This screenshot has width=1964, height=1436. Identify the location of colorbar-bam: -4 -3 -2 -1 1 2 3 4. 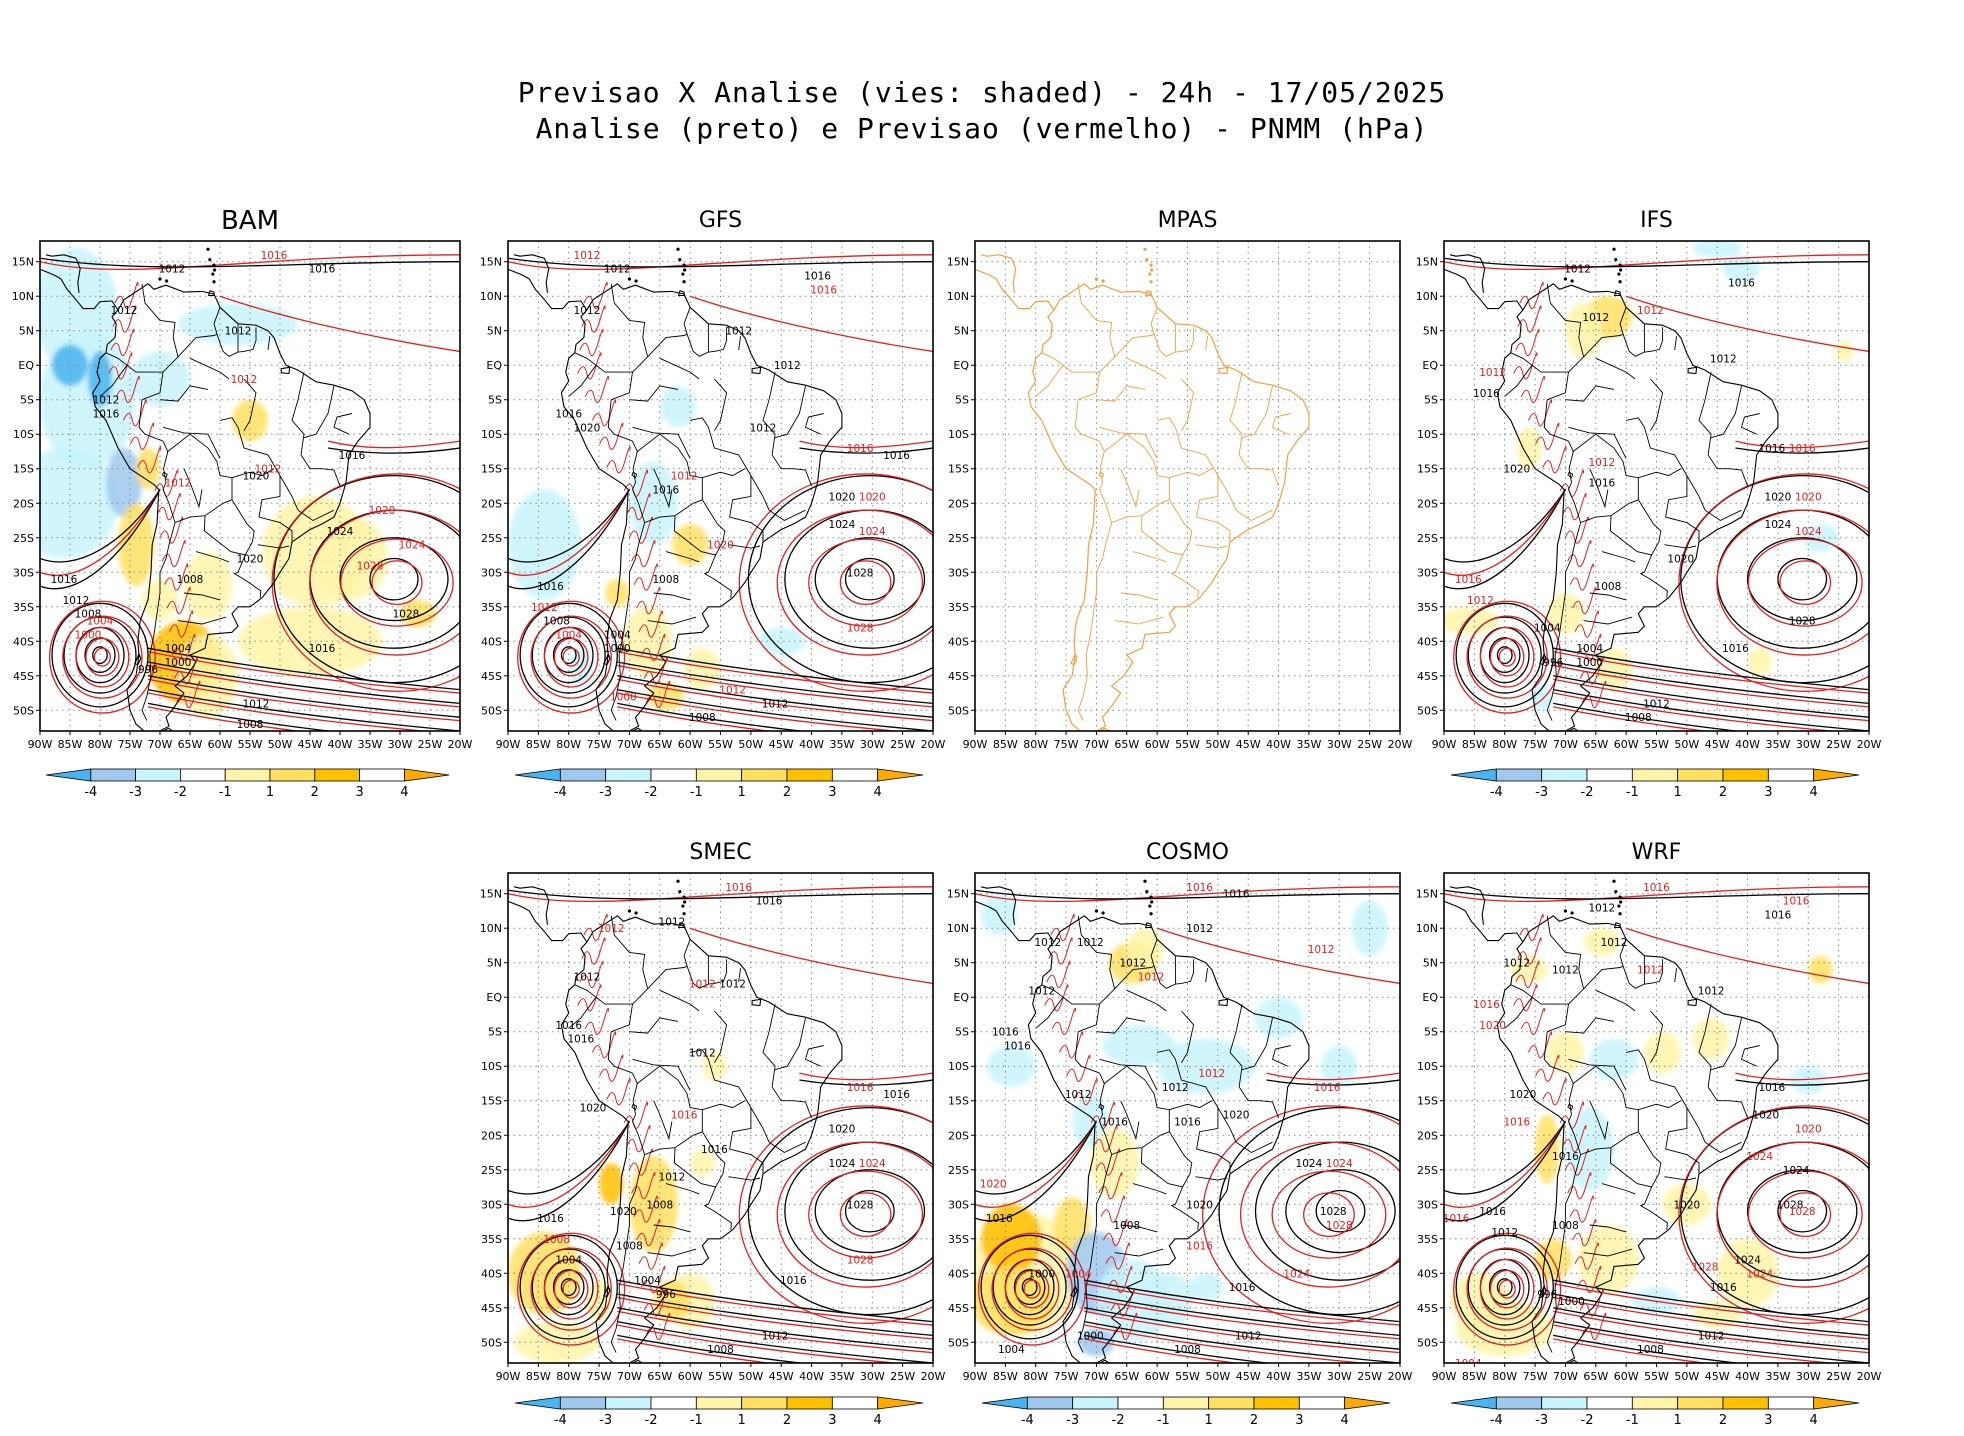
(248, 784).